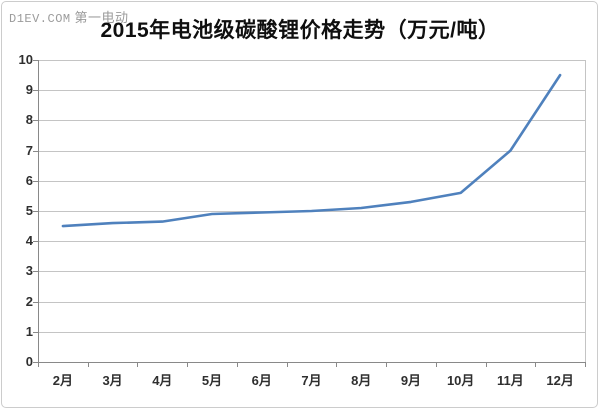 The width and height of the screenshot is (600, 410). I want to click on x-axis-tick-label: 12月, so click(560, 380).